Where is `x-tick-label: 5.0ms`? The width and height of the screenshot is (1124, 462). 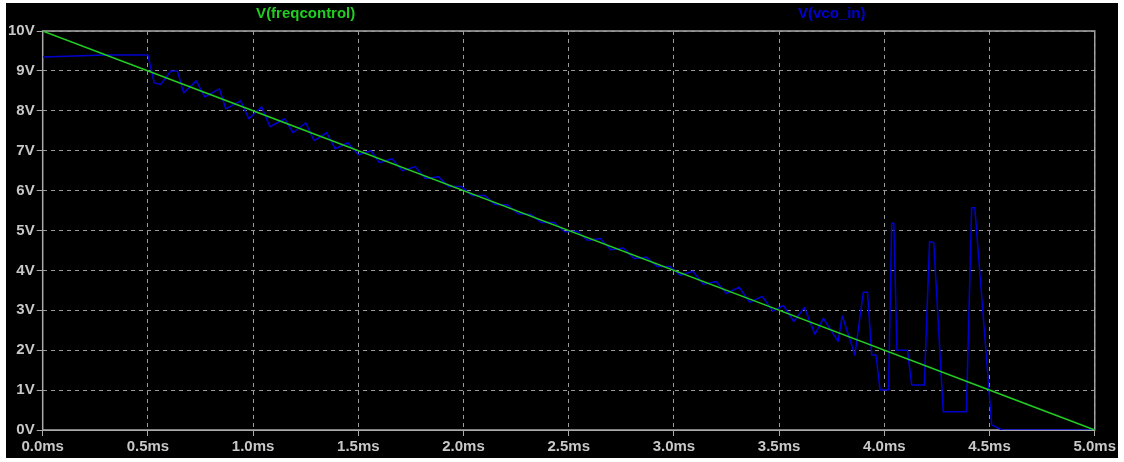
x-tick-label: 5.0ms is located at coordinates (1095, 446).